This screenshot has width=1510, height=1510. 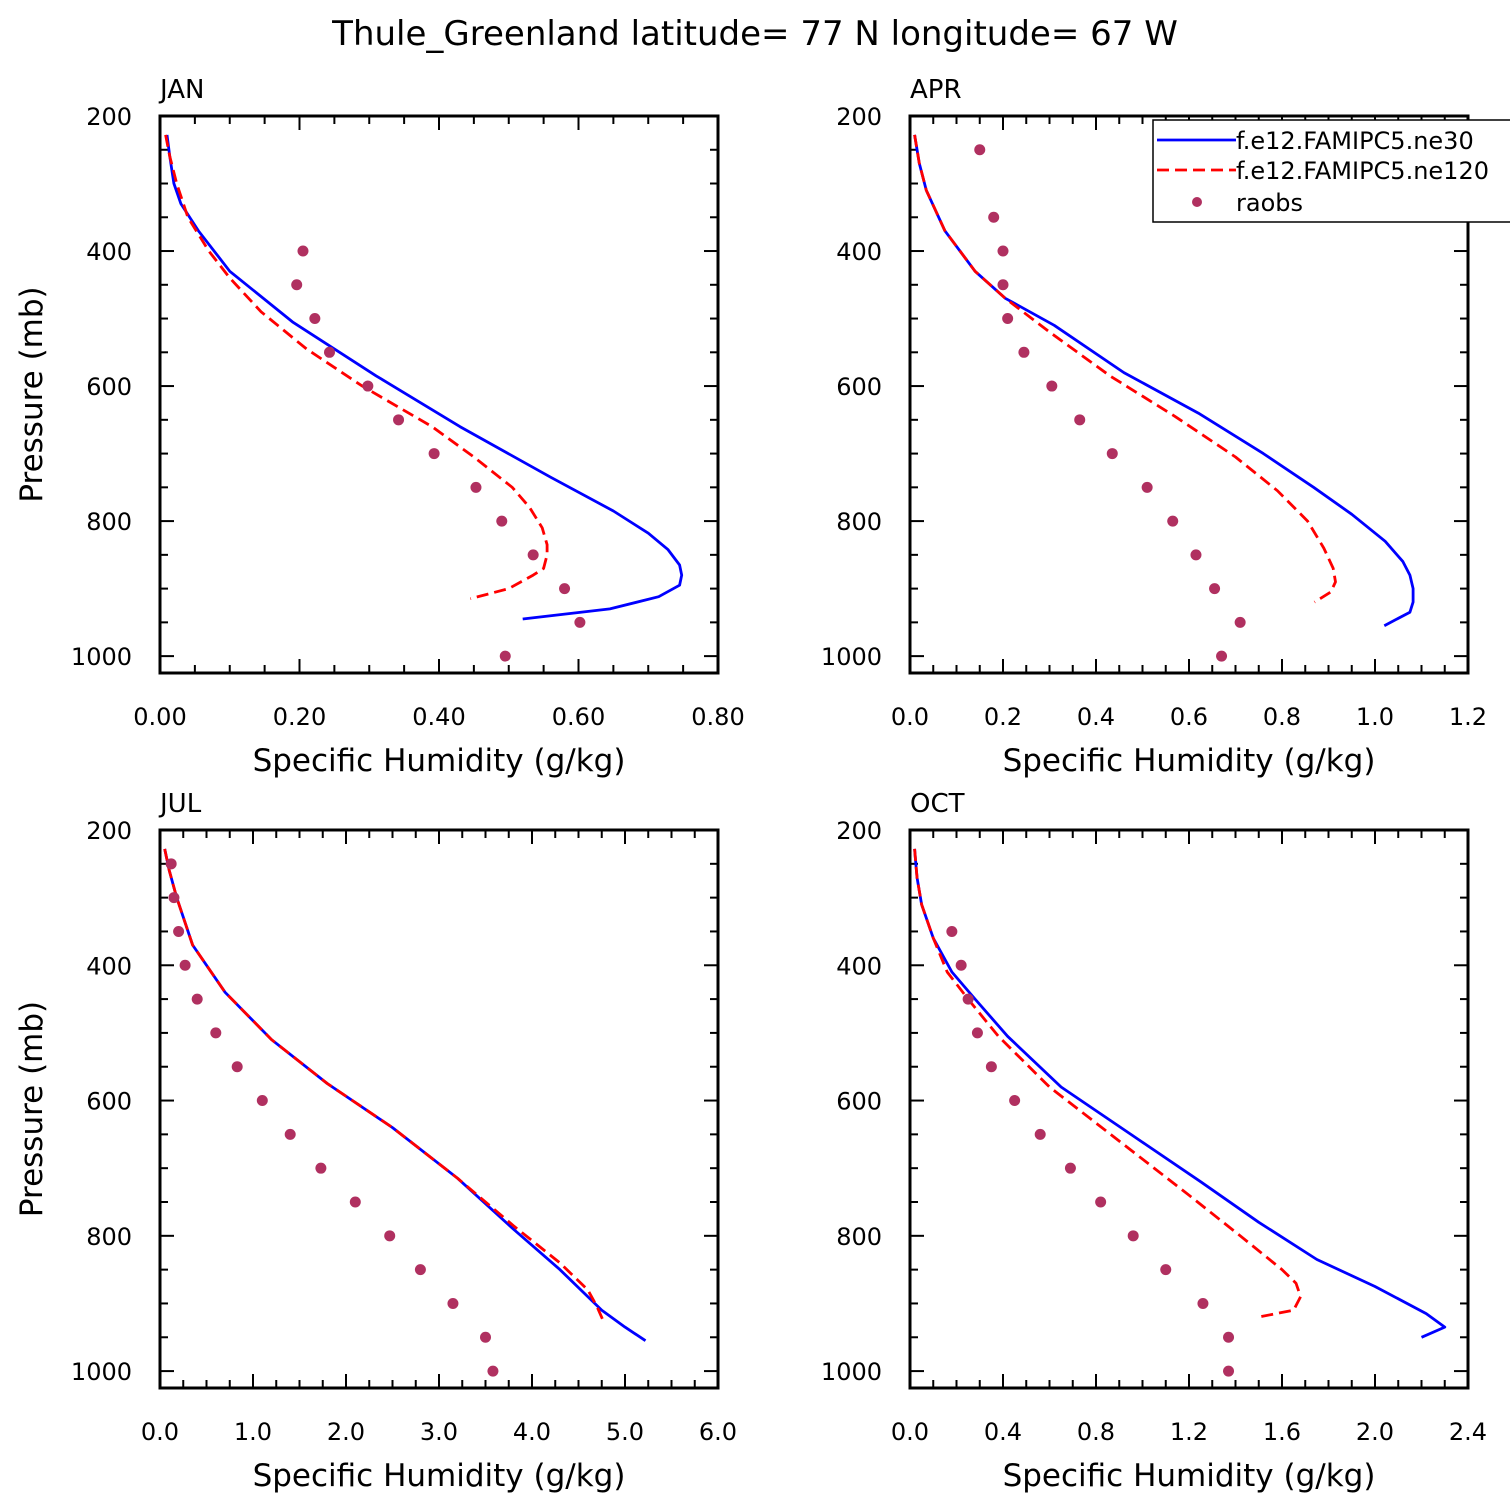 What do you see at coordinates (159, 717) in the screenshot?
I see `x-tick-label: 0.00` at bounding box center [159, 717].